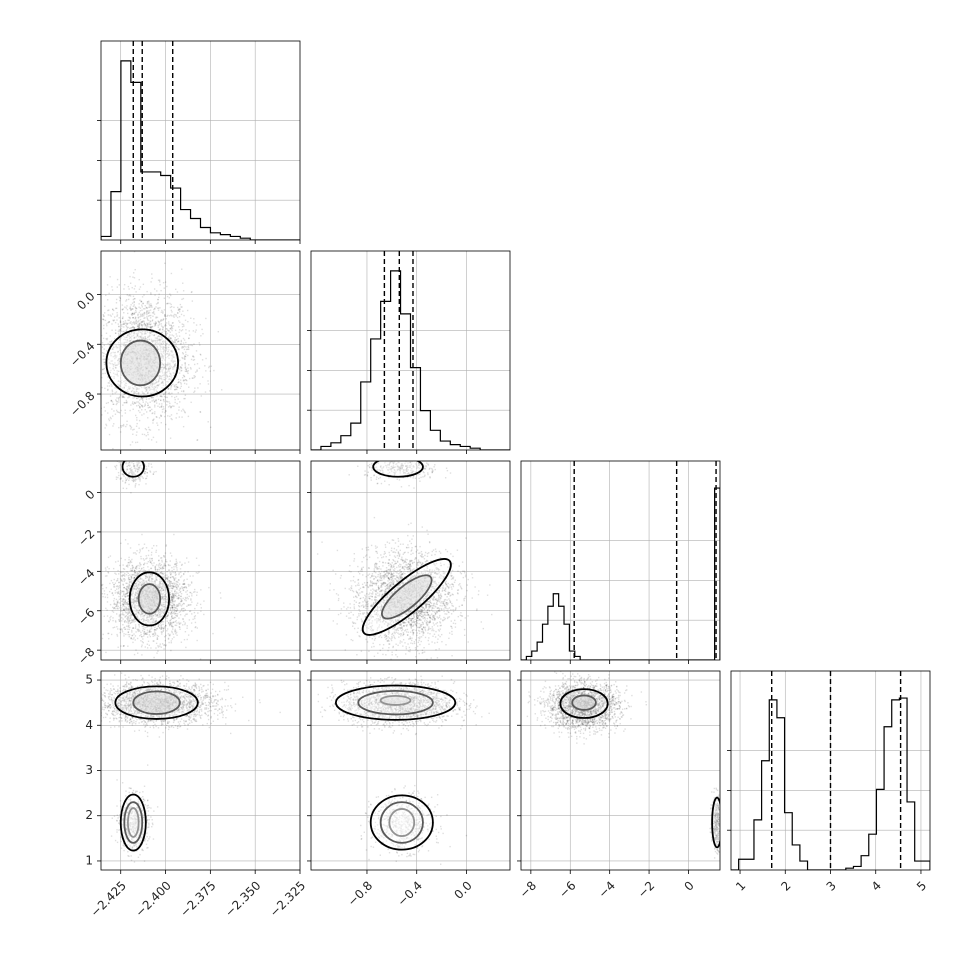  Describe the element at coordinates (462, 889) in the screenshot. I see `x-tick-label: 0.0` at that location.